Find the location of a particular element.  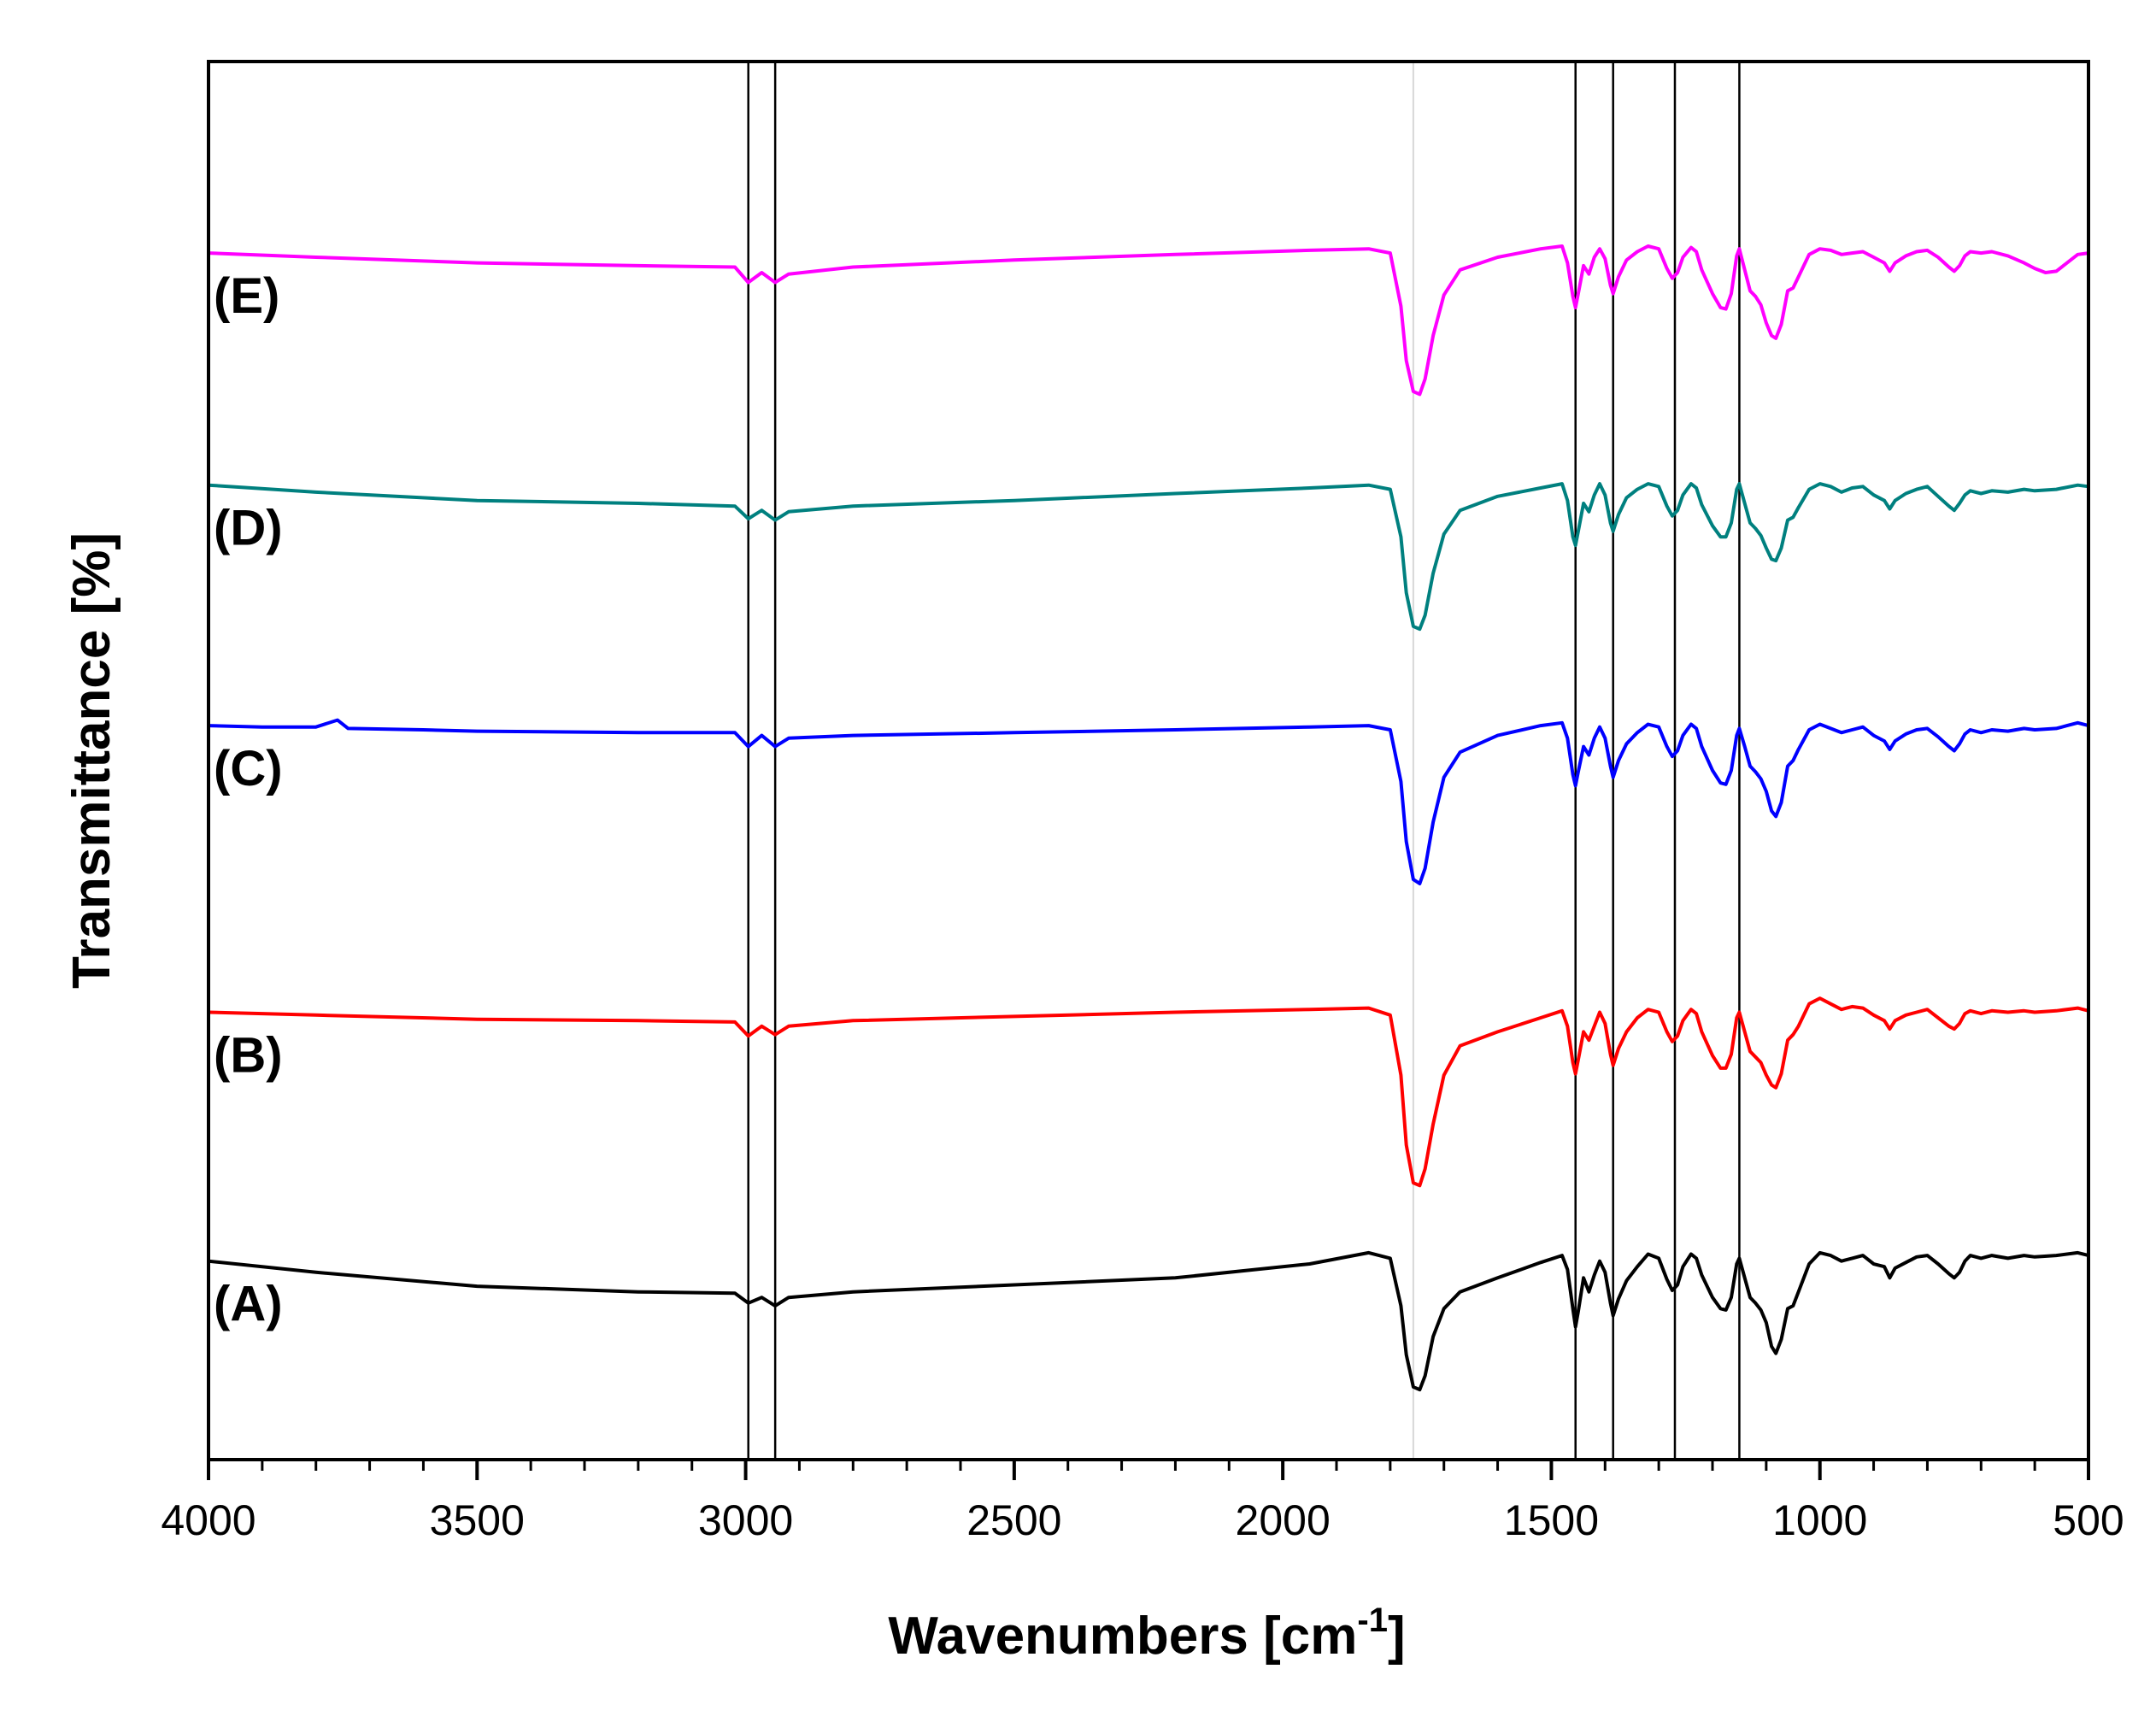

series-label-a: (A) is located at coordinates (248, 1304).